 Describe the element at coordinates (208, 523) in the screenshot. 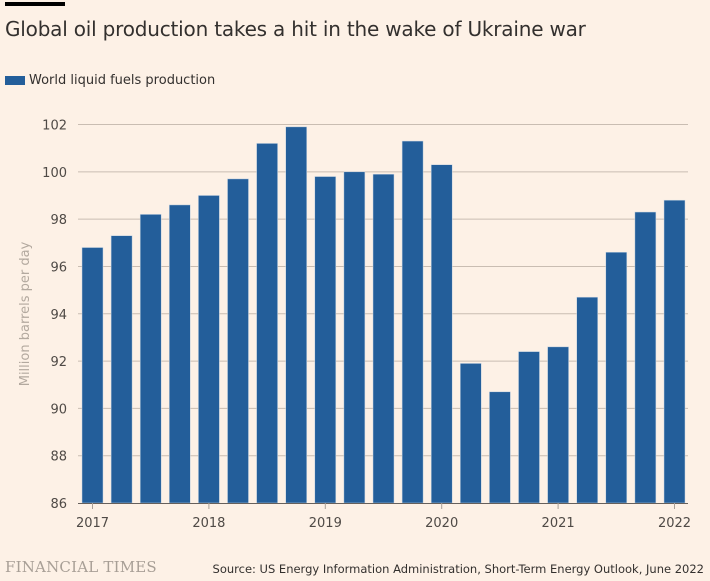

I see `x-tick-label: 2018` at that location.